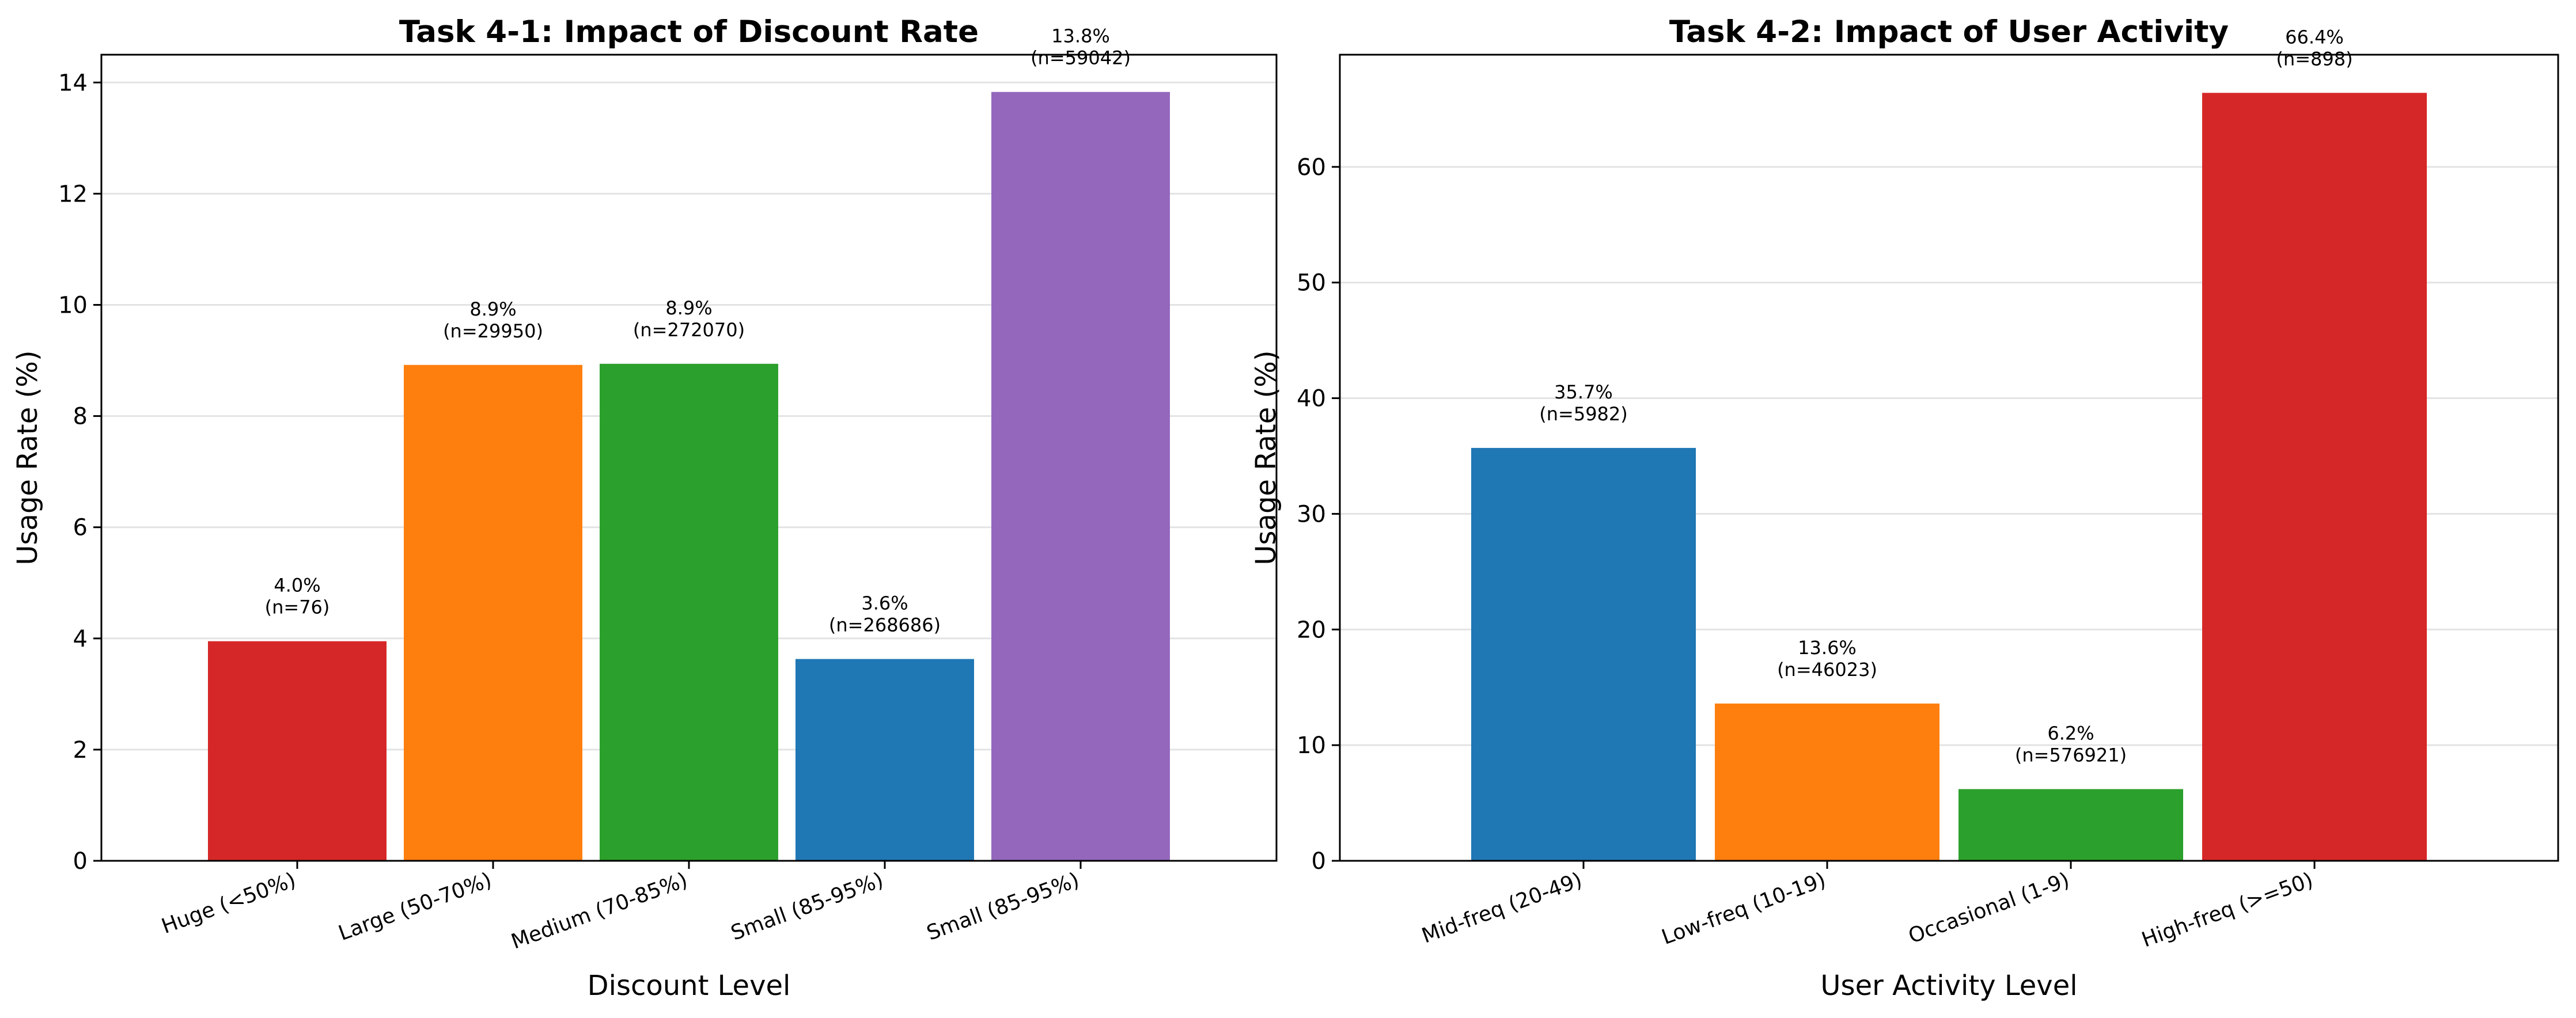 The height and width of the screenshot is (1018, 2576). Describe the element at coordinates (80, 528) in the screenshot. I see `y-tick-label: 6` at that location.